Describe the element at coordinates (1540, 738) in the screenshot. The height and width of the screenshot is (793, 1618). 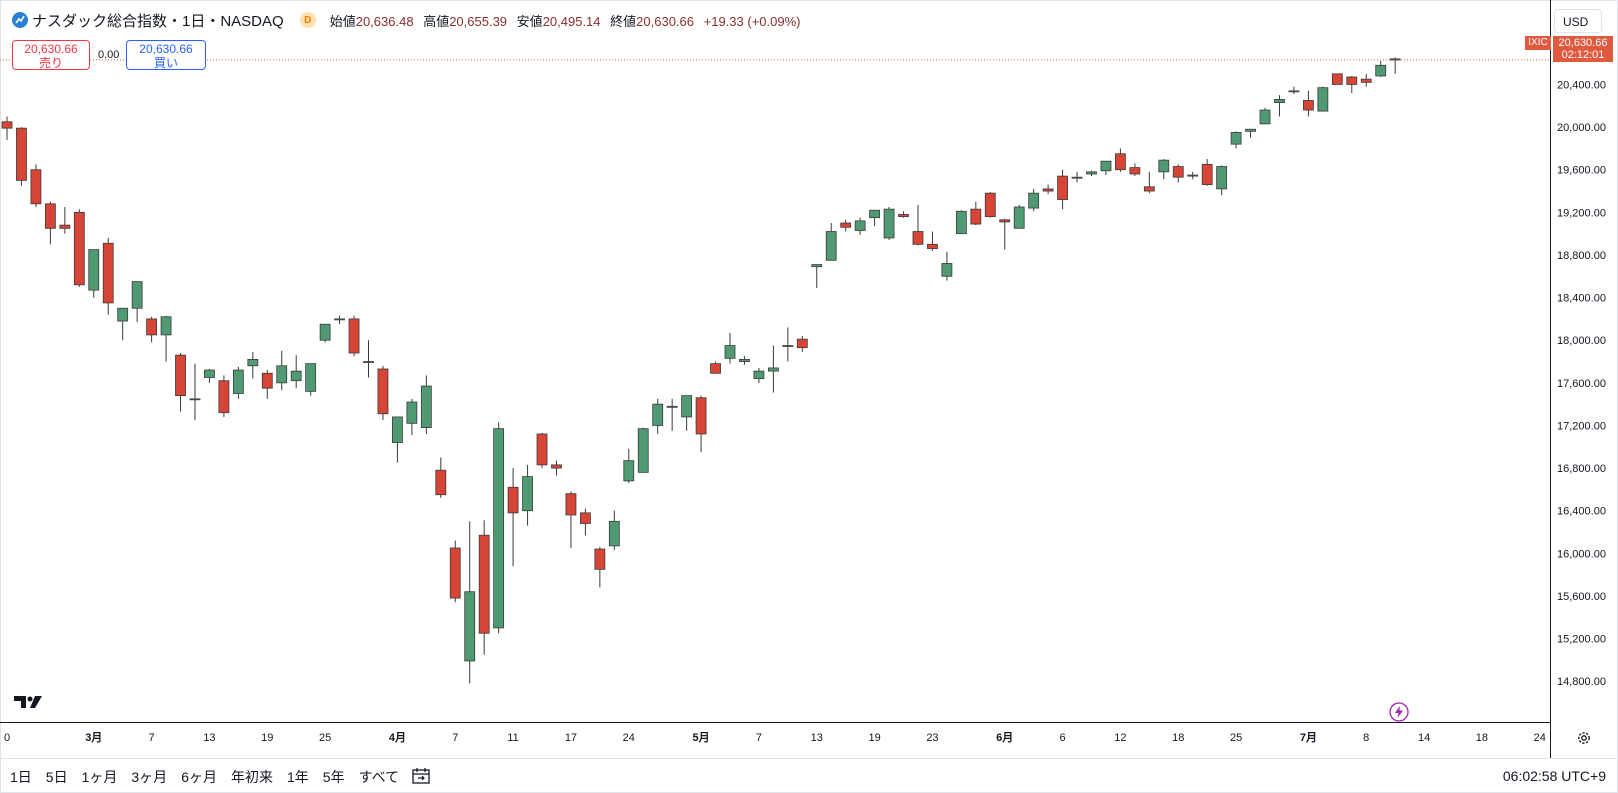
I see `time-tick-label: 24` at that location.